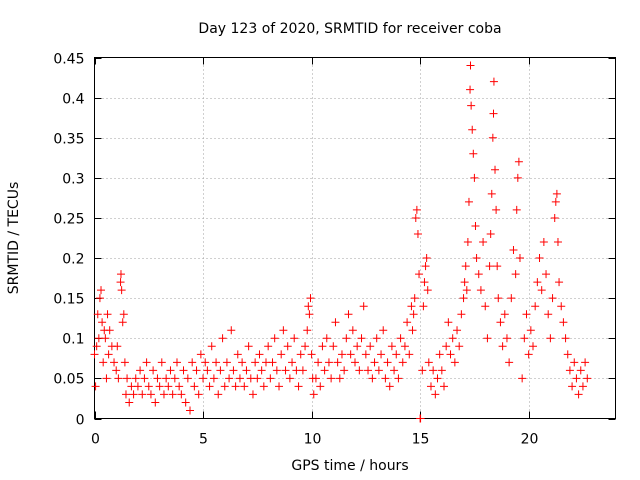 The image size is (640, 480). I want to click on x-tick-label: 0, so click(95, 440).